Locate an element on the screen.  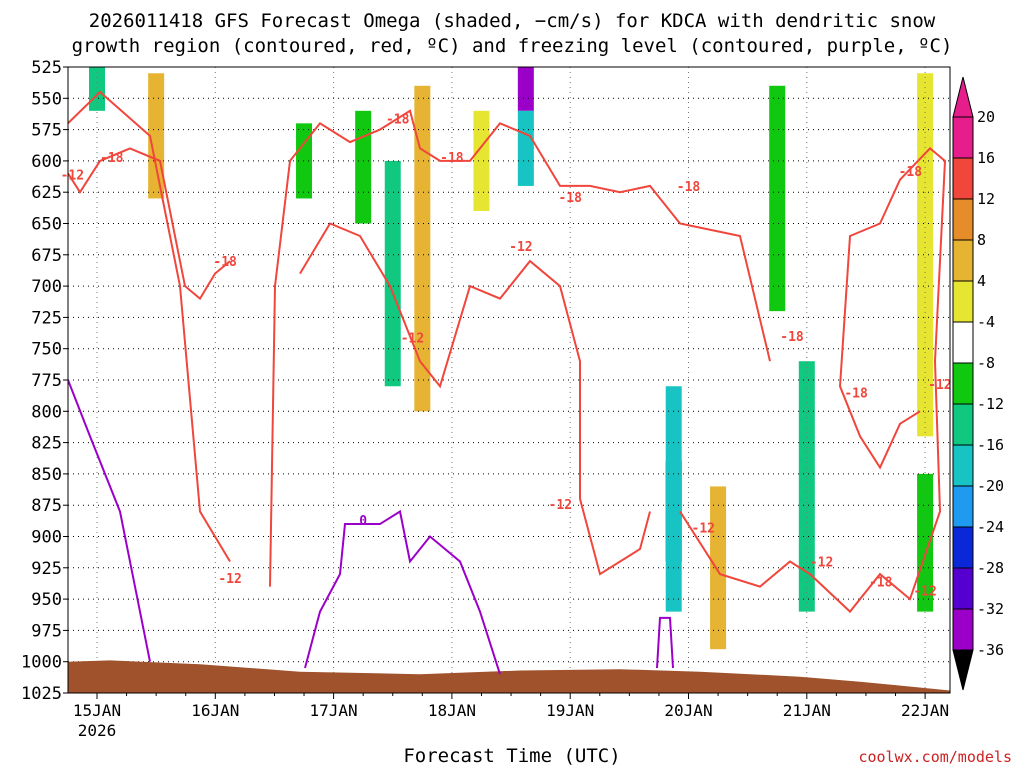
y-tick-label-700: 700 is located at coordinates (46, 287).